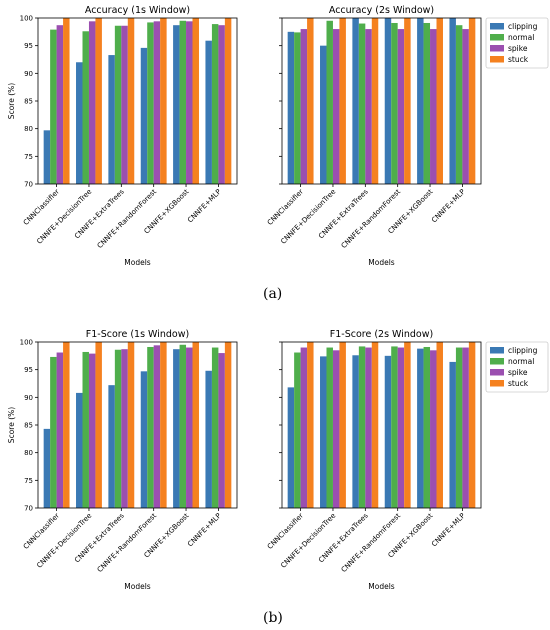 The width and height of the screenshot is (550, 630). Describe the element at coordinates (28, 370) in the screenshot. I see `y-tick-label: 95` at that location.